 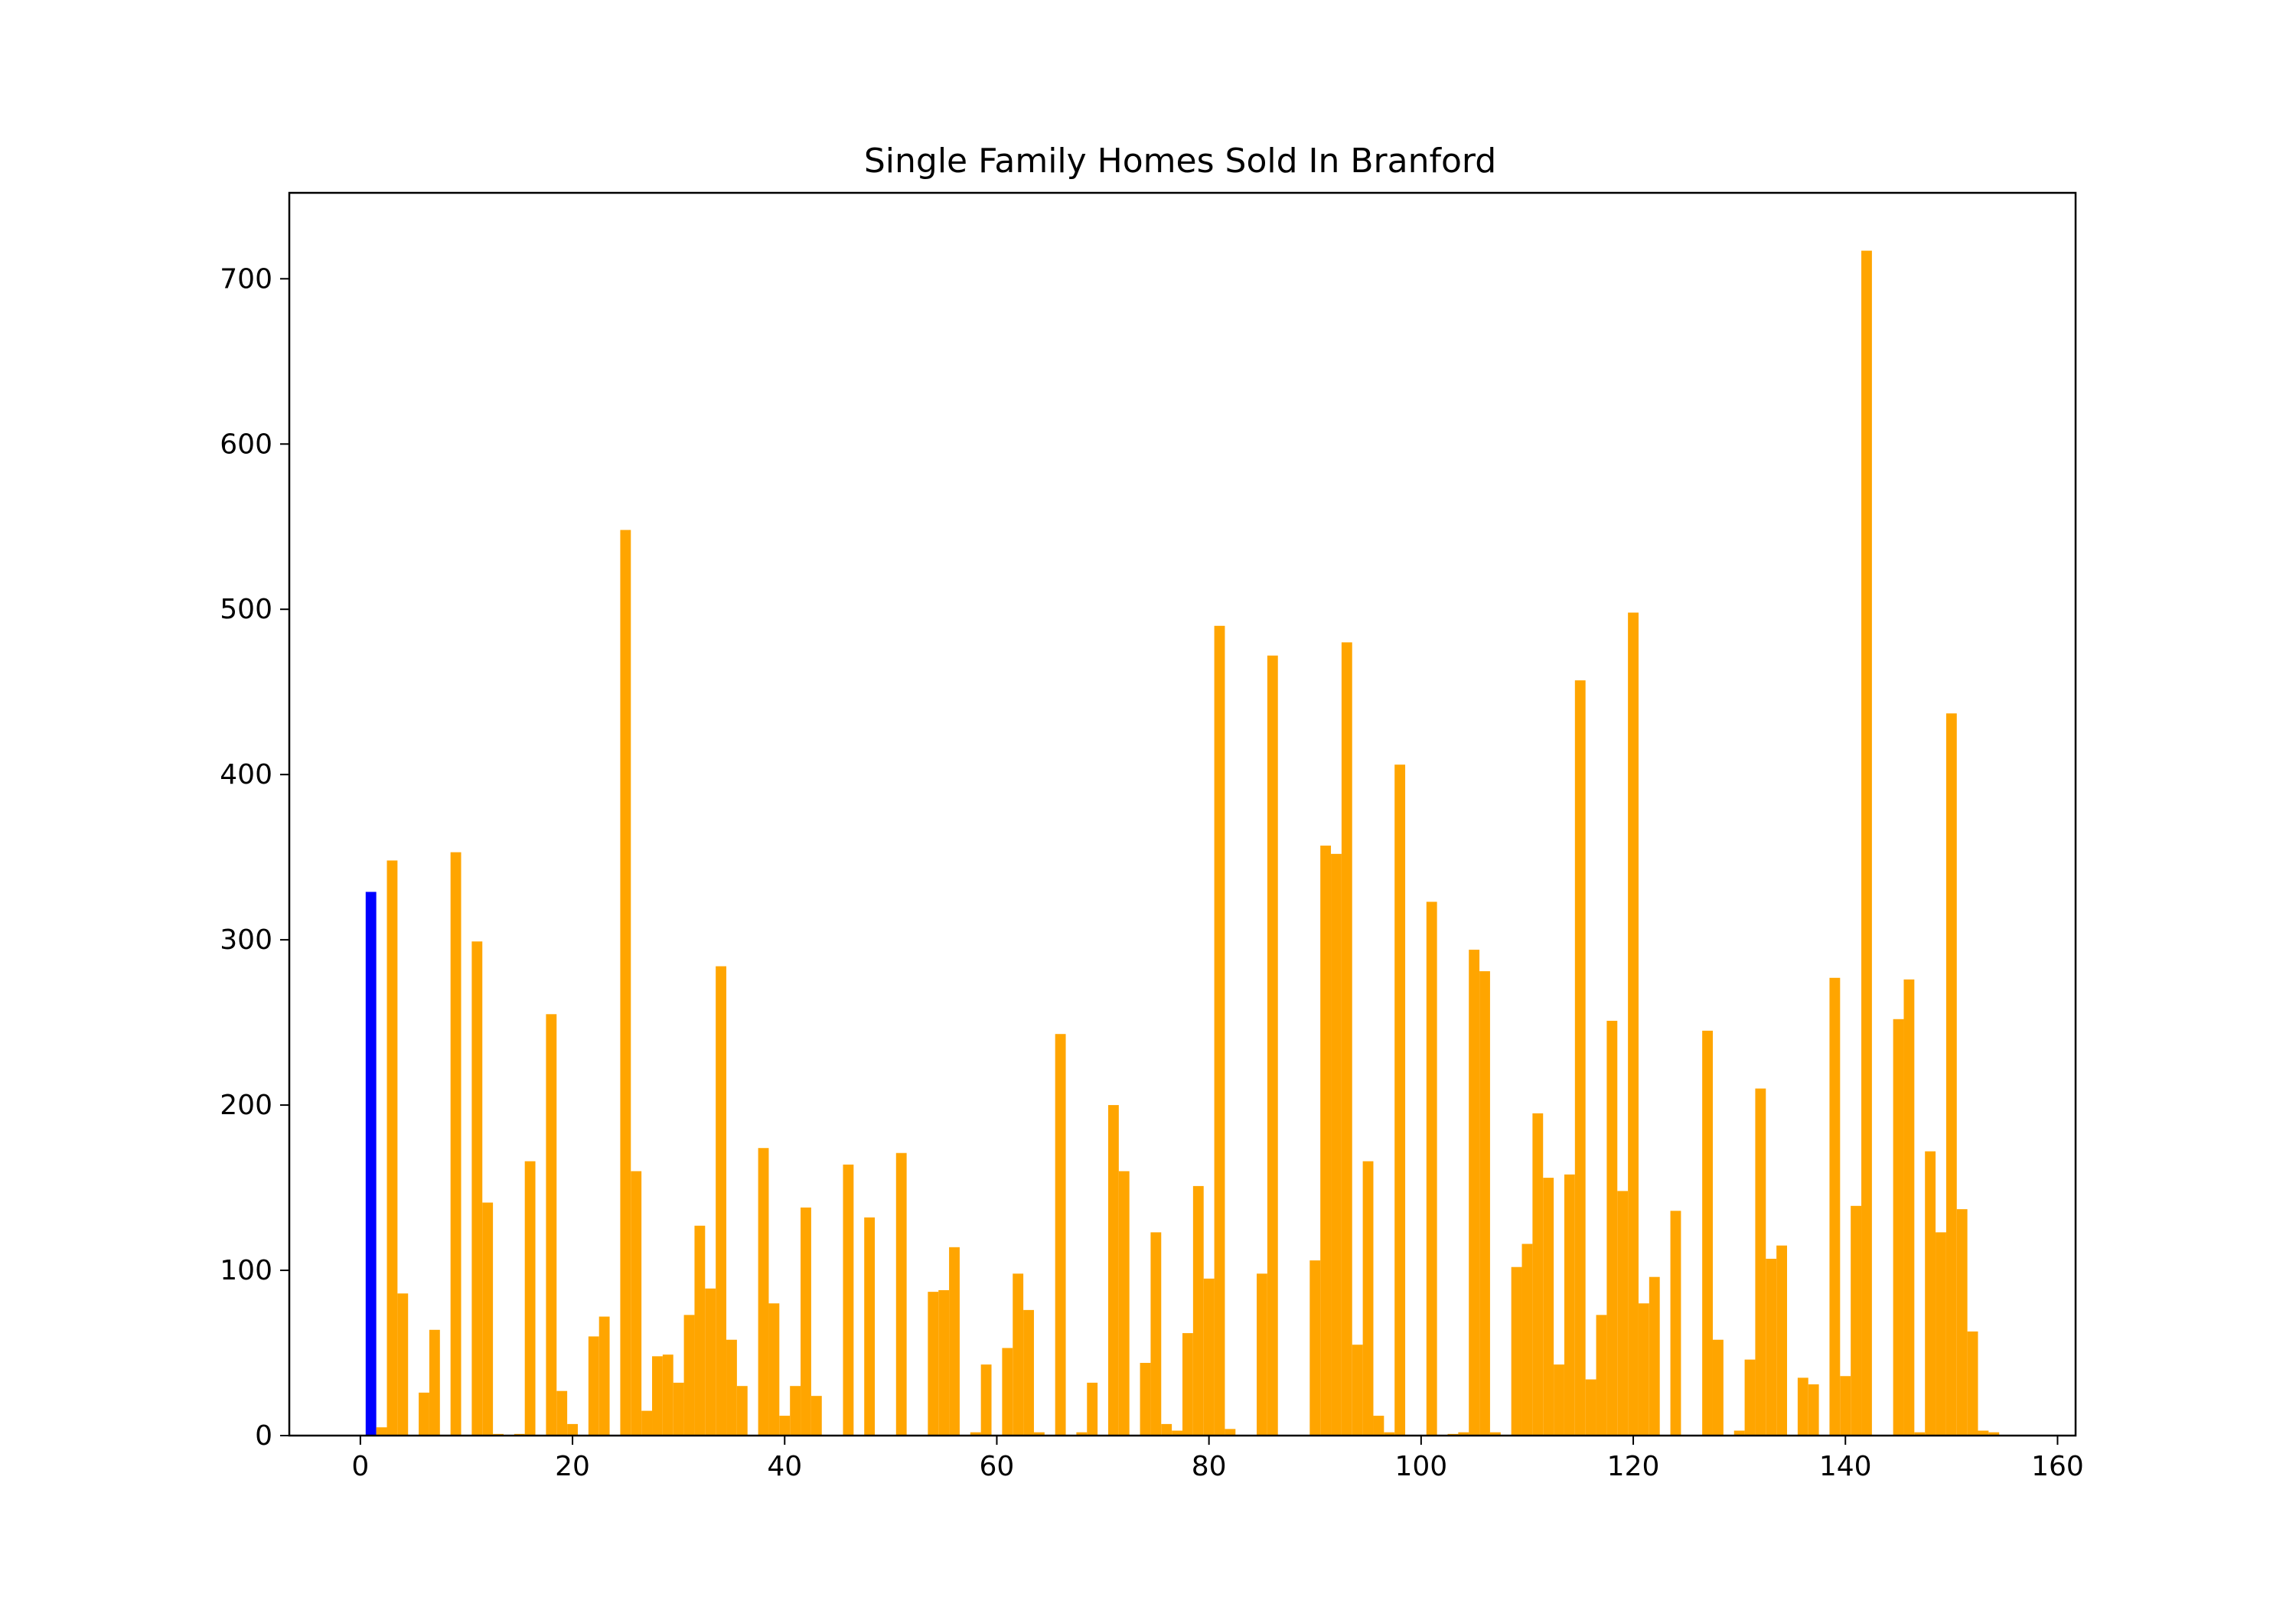 What do you see at coordinates (246, 775) in the screenshot?
I see `y-tick-label: 400` at bounding box center [246, 775].